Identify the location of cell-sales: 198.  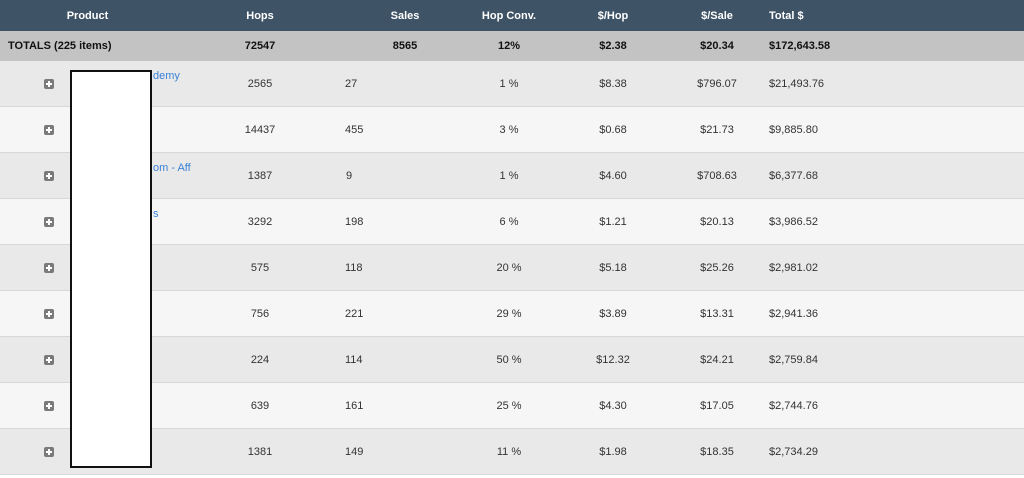
(354, 221).